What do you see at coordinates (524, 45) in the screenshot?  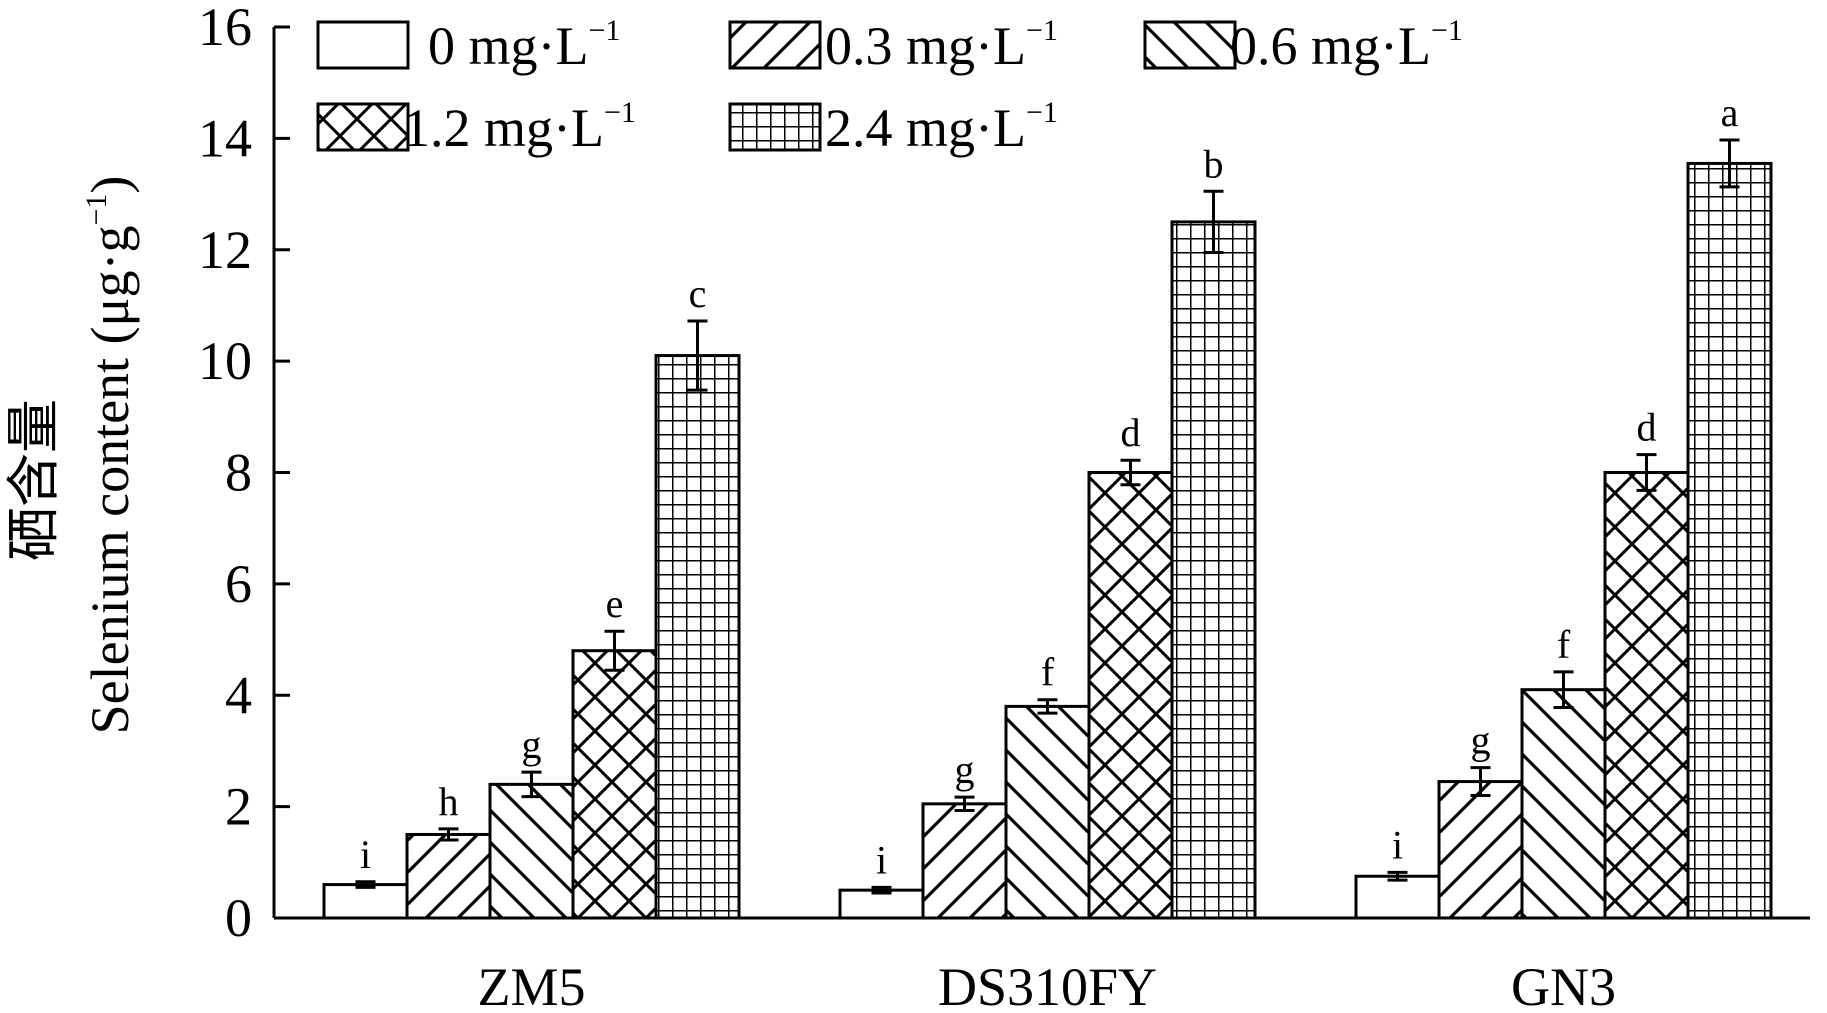 I see `legend-label: 0 mg·L−1` at bounding box center [524, 45].